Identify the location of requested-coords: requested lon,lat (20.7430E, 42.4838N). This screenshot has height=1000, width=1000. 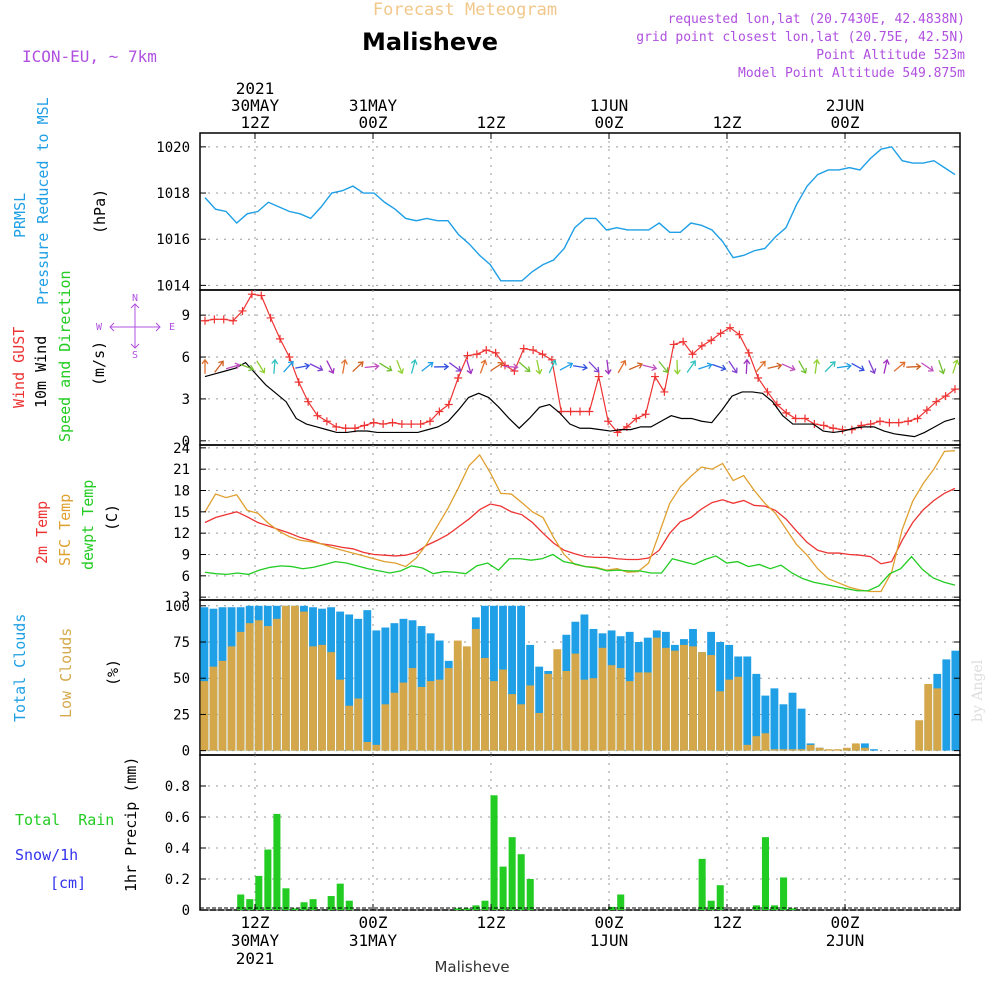
(816, 19).